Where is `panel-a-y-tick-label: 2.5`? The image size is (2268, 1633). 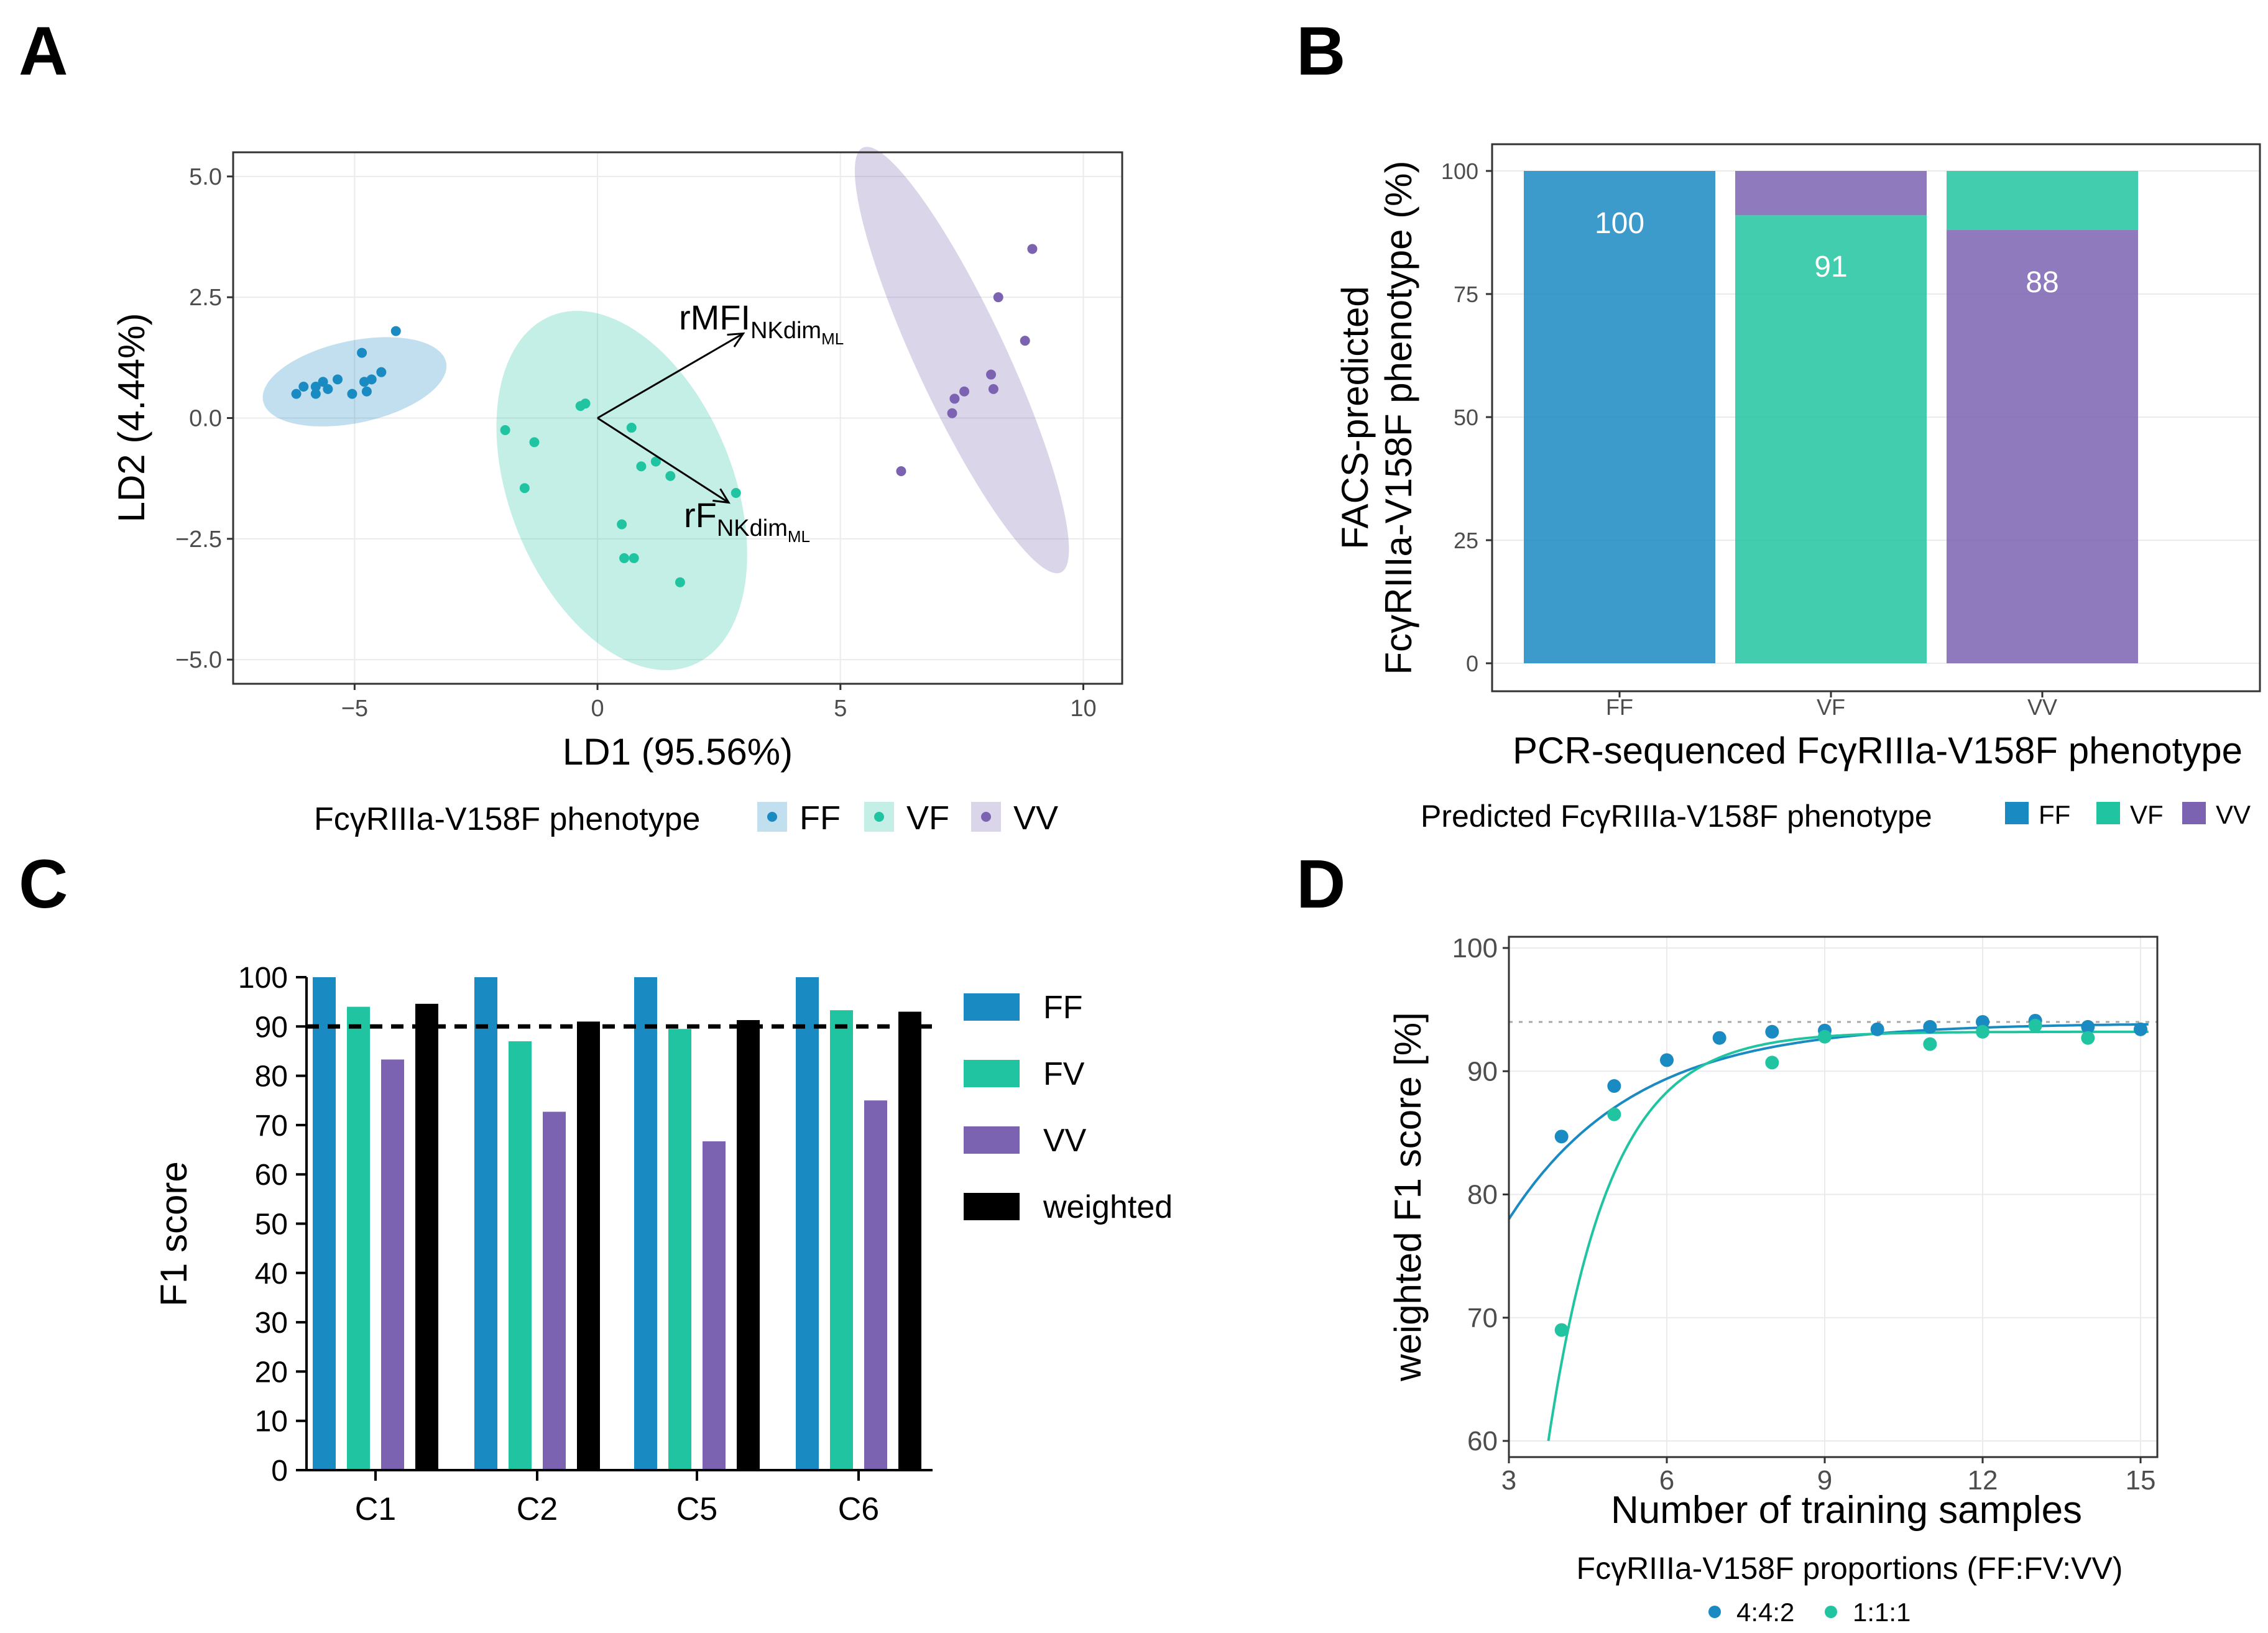 panel-a-y-tick-label: 2.5 is located at coordinates (205, 298).